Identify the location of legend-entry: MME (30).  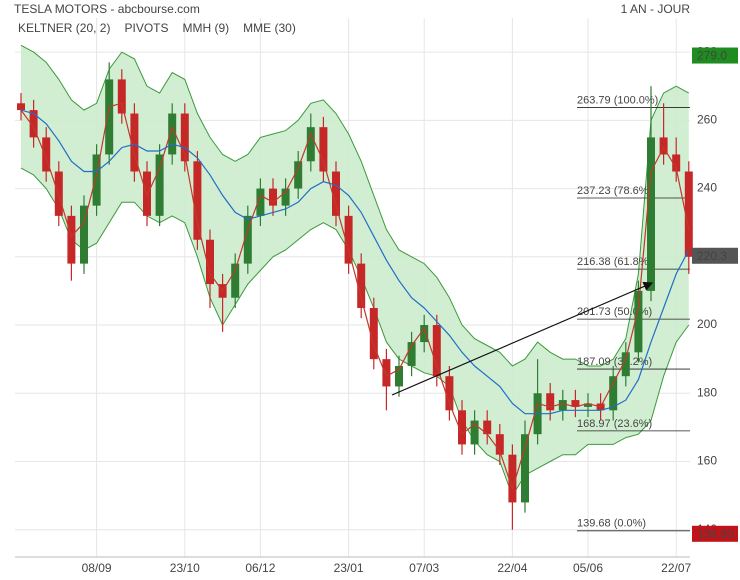
(269, 28).